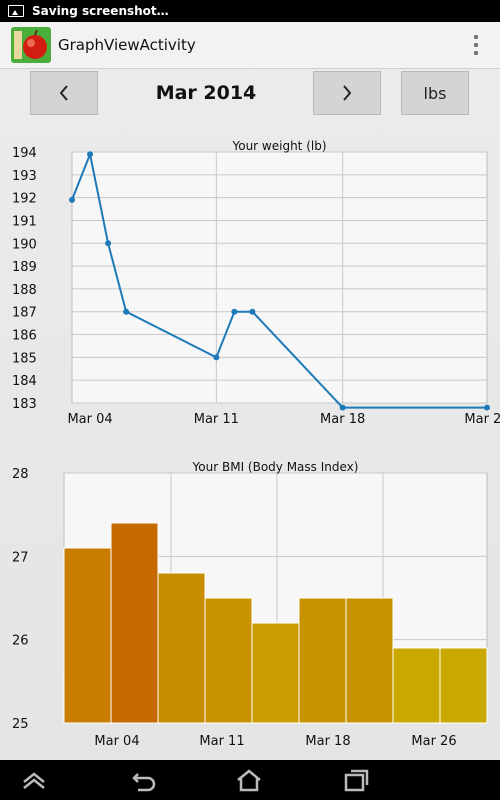 This screenshot has width=500, height=800. What do you see at coordinates (482, 419) in the screenshot?
I see `weight-x-tick-label: Mar 26` at bounding box center [482, 419].